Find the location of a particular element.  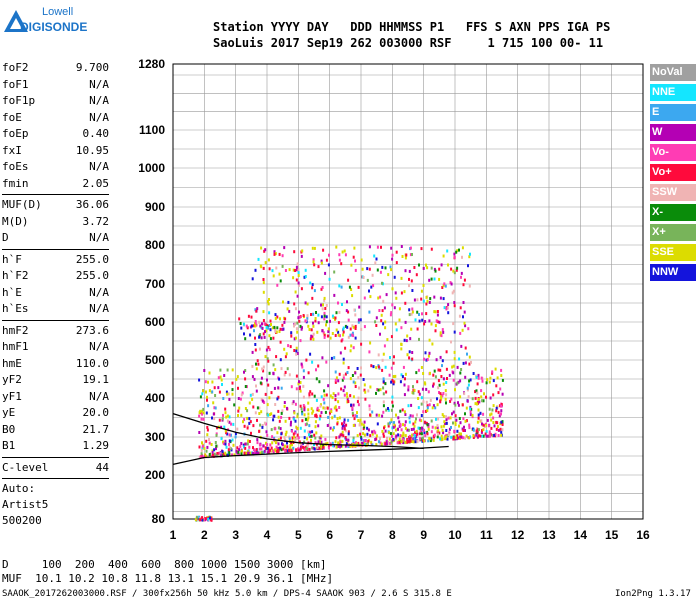

param-key: B1 is located at coordinates (9, 445).